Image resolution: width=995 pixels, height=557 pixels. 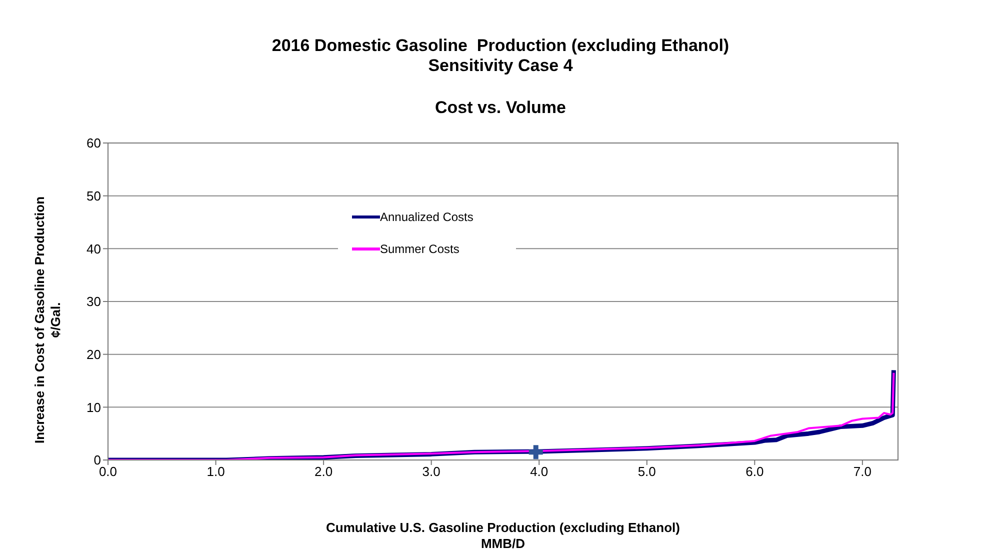 What do you see at coordinates (93, 196) in the screenshot?
I see `y-tick-label: 50` at bounding box center [93, 196].